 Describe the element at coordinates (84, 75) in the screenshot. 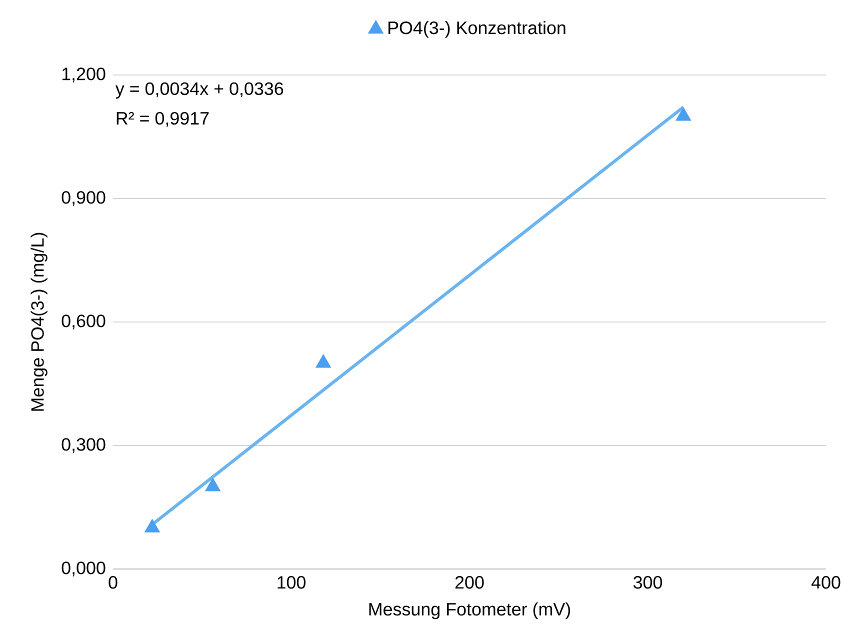

I see `y-tick-label: 1,200` at that location.